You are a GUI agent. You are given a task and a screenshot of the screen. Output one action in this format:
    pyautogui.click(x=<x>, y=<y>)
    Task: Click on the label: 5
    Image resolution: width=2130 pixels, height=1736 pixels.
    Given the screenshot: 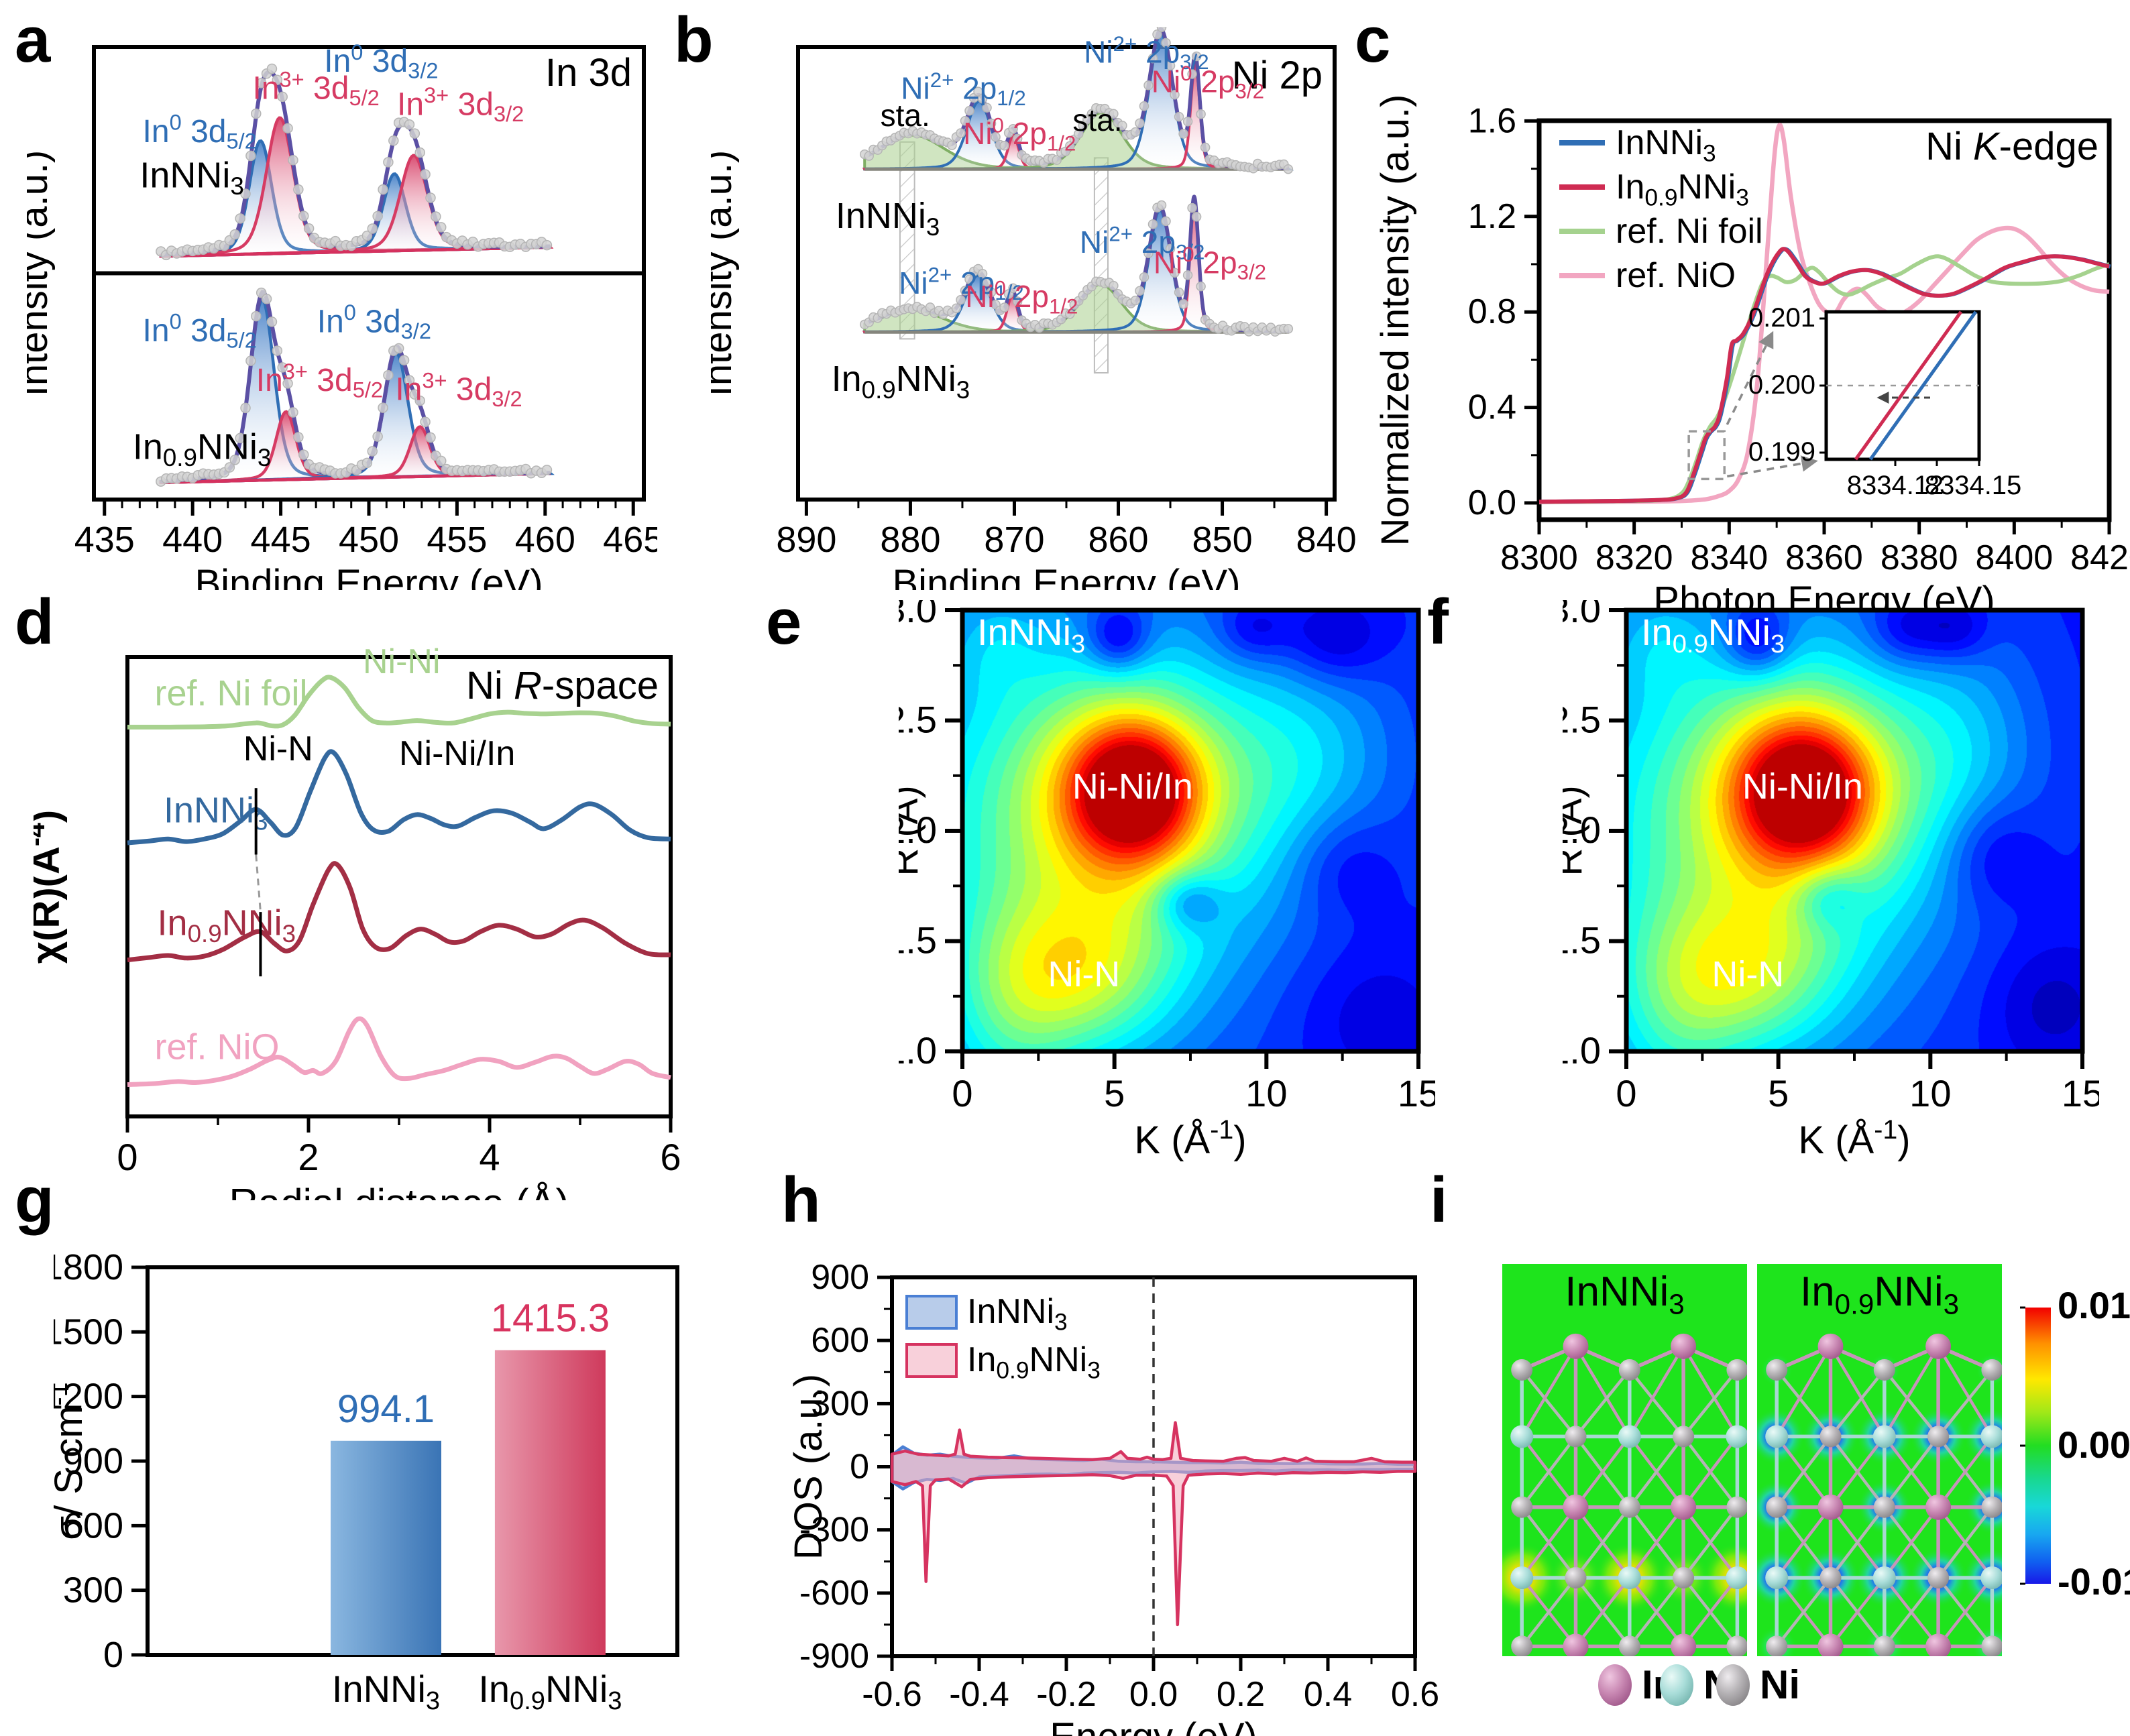 What is the action you would take?
    pyautogui.click(x=1778, y=1093)
    